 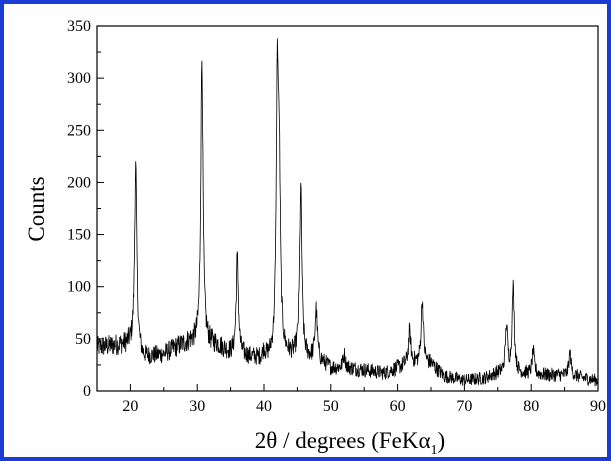 What do you see at coordinates (464, 406) in the screenshot?
I see `x-tick-label: 70` at bounding box center [464, 406].